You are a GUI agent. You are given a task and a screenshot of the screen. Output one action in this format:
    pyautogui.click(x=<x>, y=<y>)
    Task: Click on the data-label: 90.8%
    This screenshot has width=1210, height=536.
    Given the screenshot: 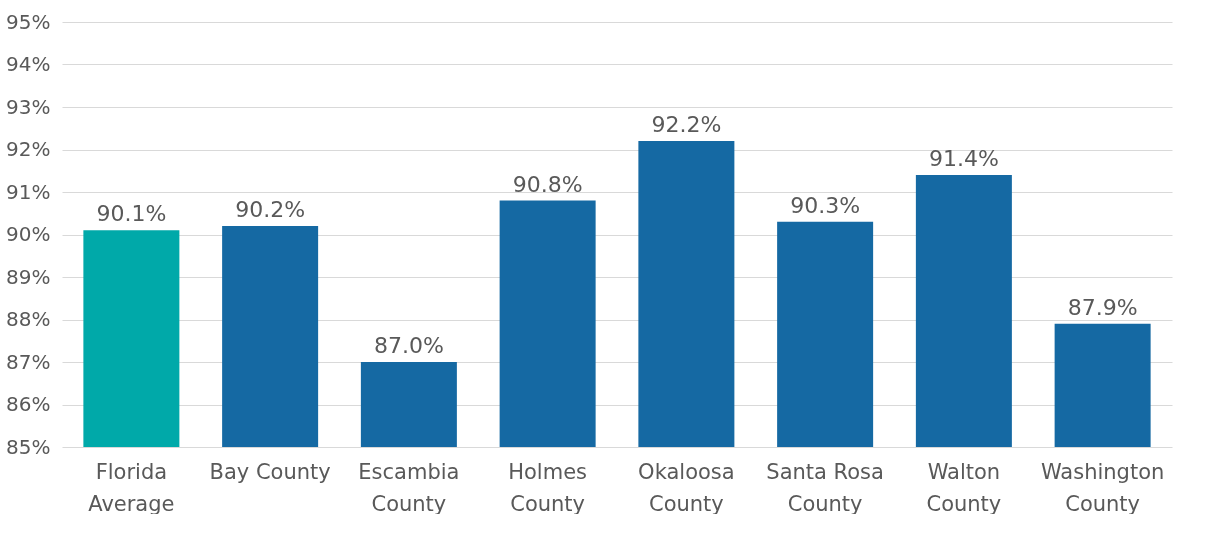 What is the action you would take?
    pyautogui.click(x=547, y=184)
    